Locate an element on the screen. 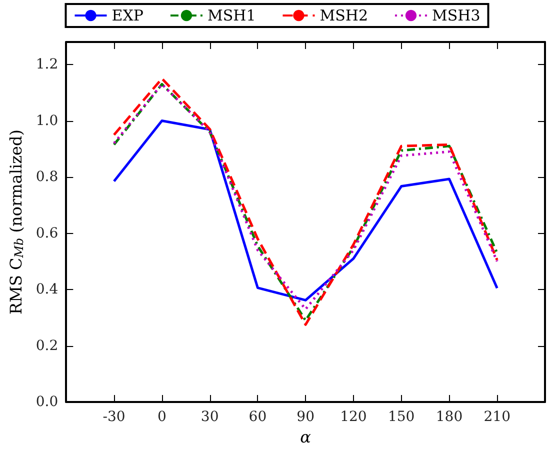  x-tick-label: 150 is located at coordinates (401, 417).